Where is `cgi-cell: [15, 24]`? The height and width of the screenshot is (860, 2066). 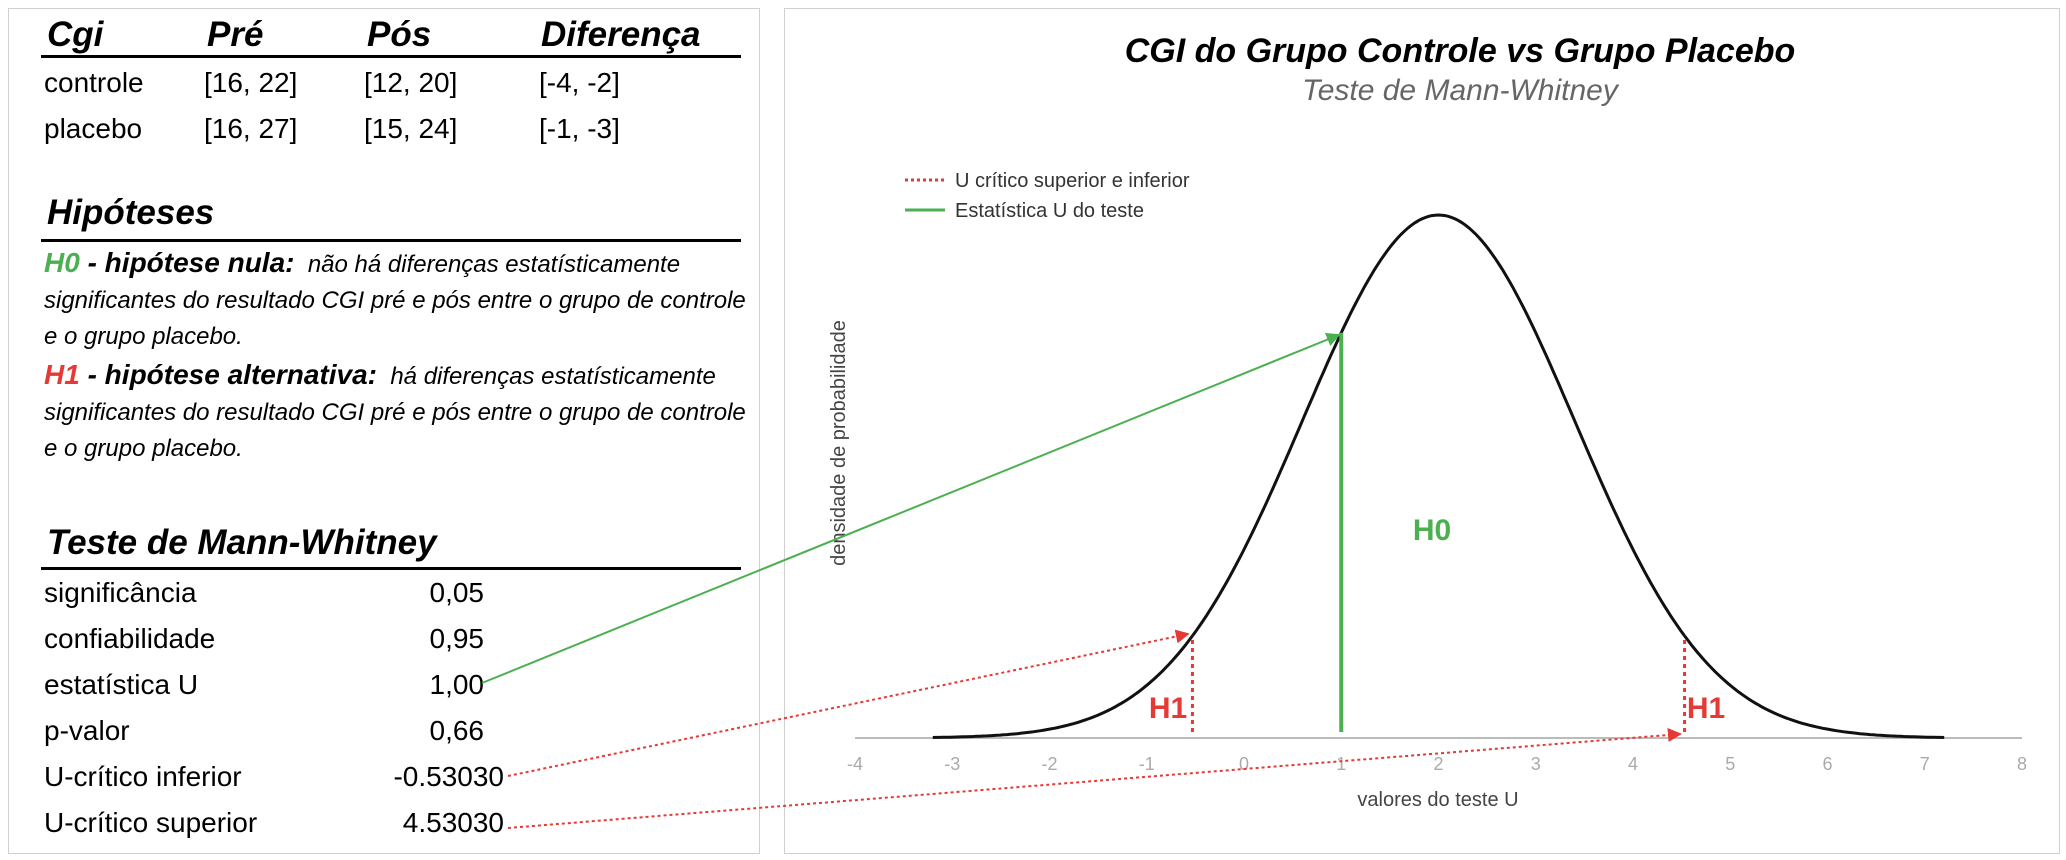 cgi-cell: [15, 24] is located at coordinates (411, 128).